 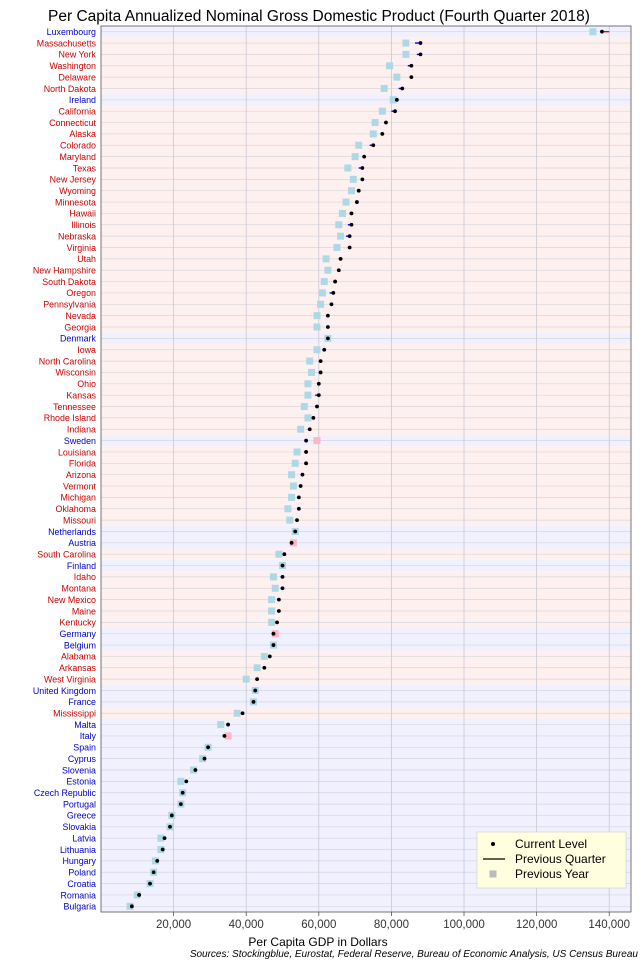 What do you see at coordinates (81, 566) in the screenshot?
I see `row-label: Finland` at bounding box center [81, 566].